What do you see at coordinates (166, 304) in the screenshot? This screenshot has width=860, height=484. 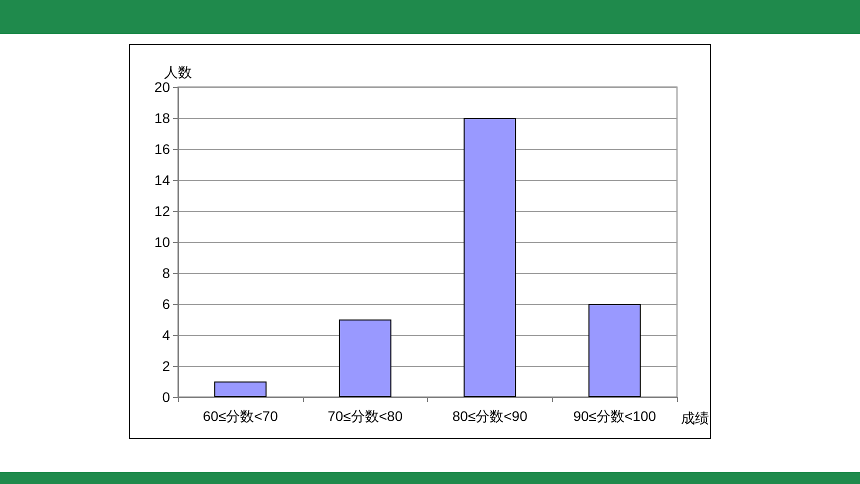 I see `y-tick-label: 6` at bounding box center [166, 304].